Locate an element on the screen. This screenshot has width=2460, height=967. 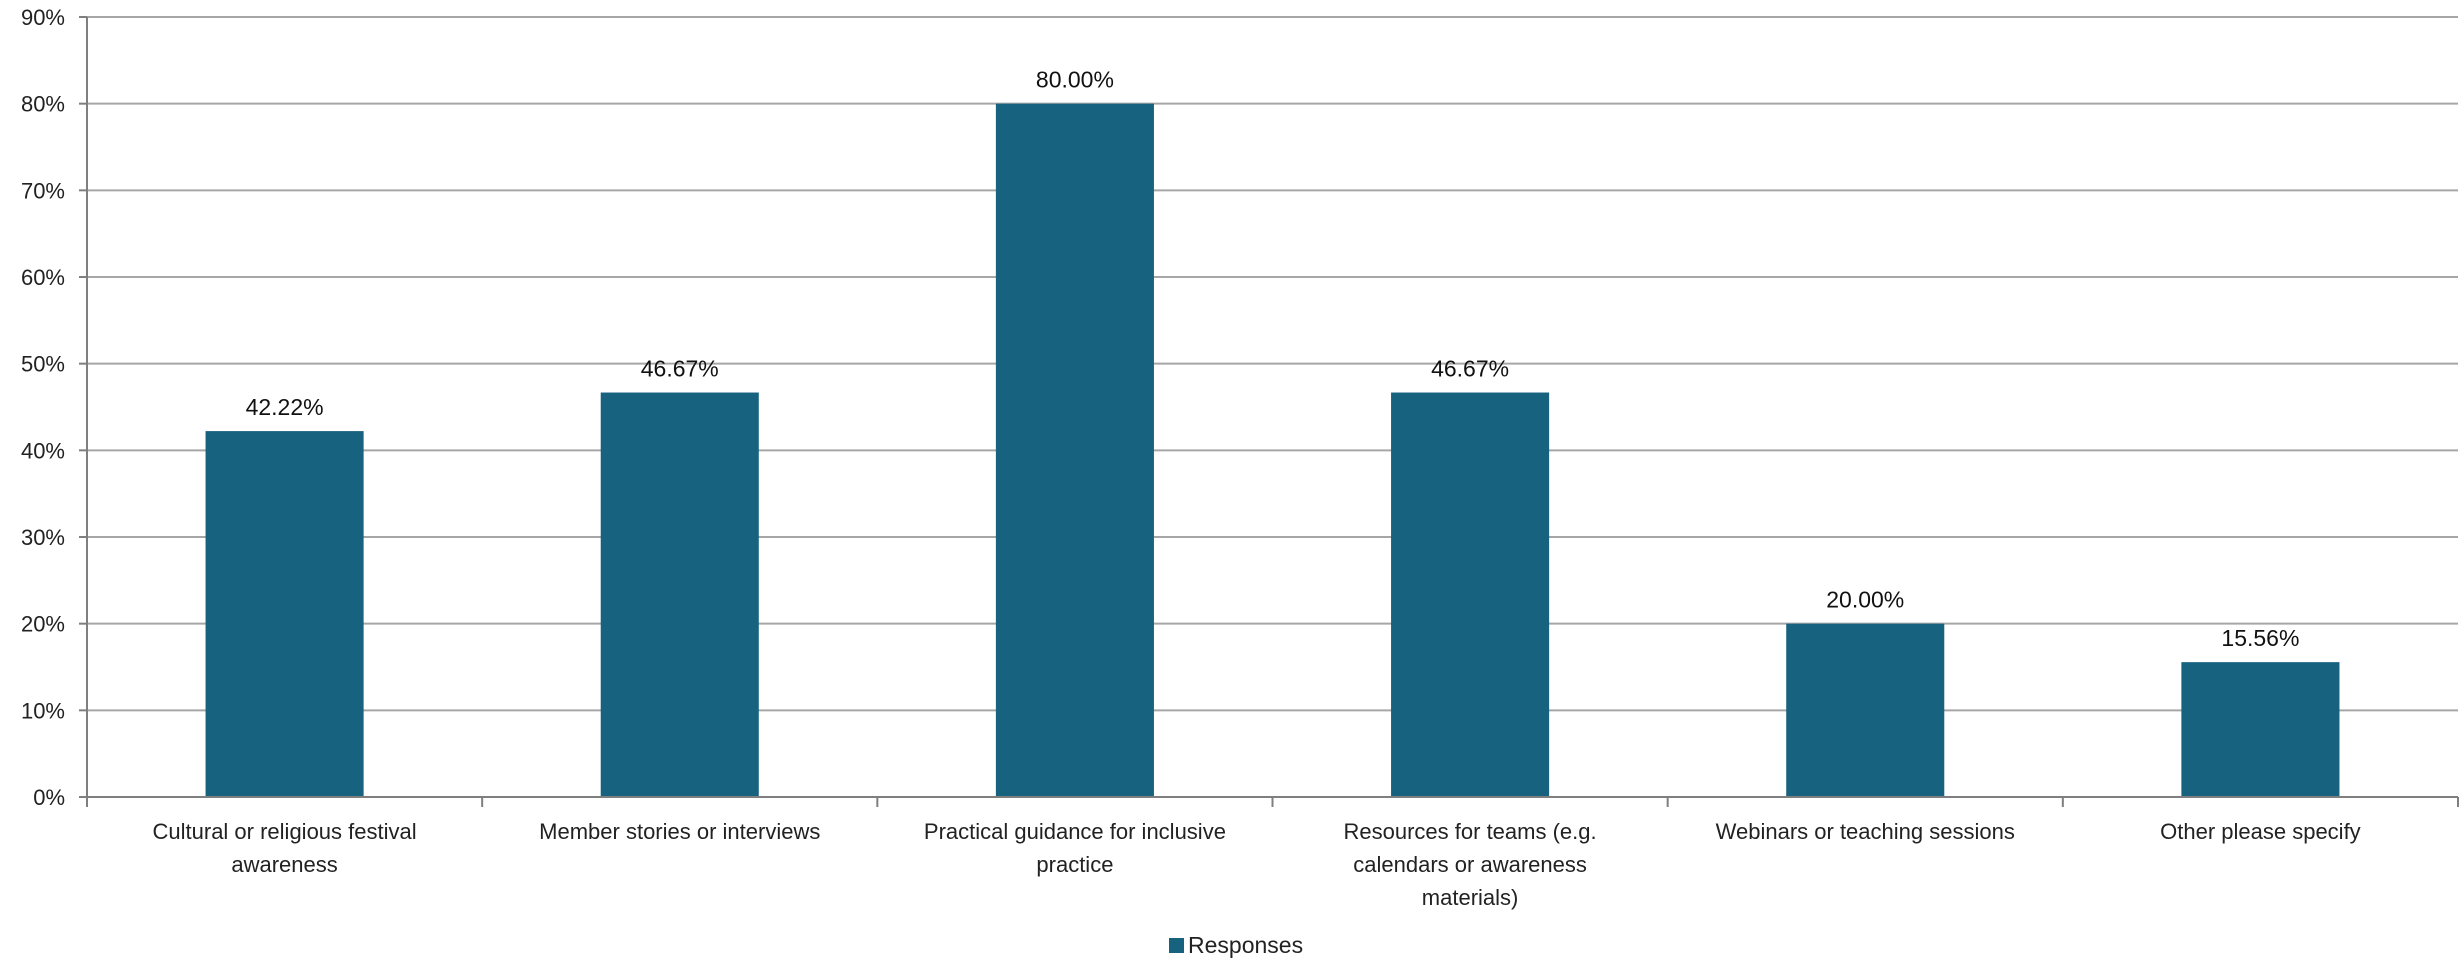
x-tick-label-line: Member stories or interviews is located at coordinates (679, 831).